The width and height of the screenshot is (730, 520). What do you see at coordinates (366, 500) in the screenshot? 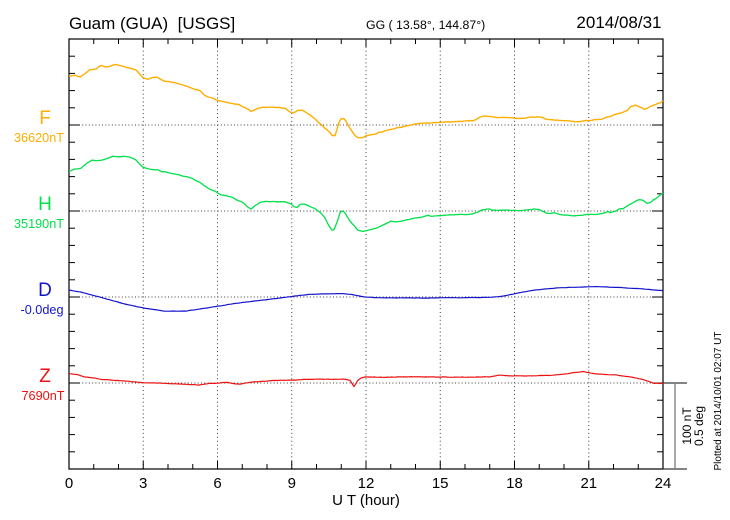
I see `svg-text: U T (hour)` at bounding box center [366, 500].